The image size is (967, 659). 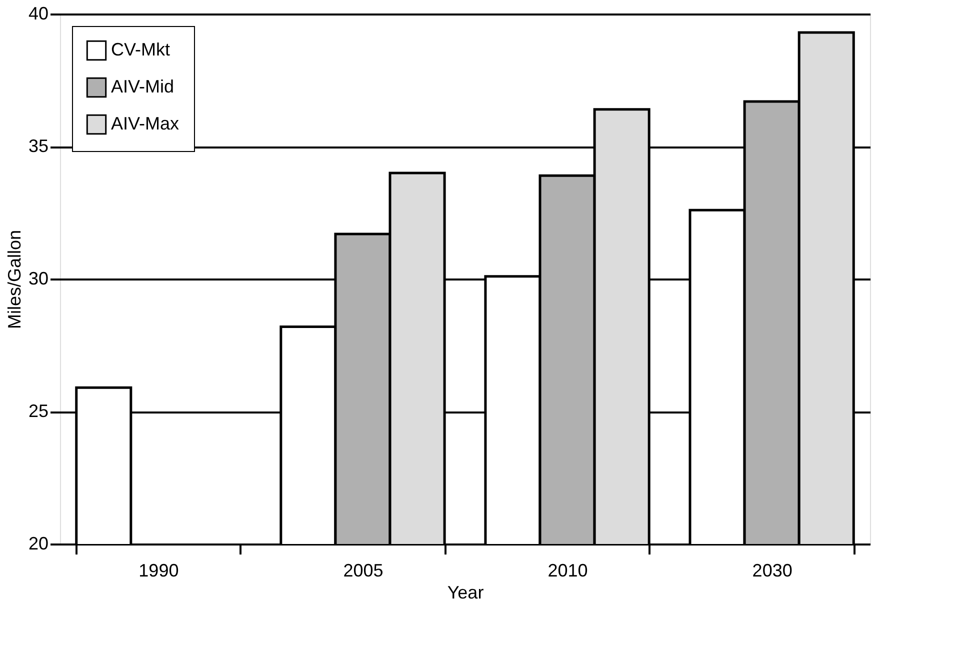 I want to click on legend-label: AIV-Max, so click(x=145, y=124).